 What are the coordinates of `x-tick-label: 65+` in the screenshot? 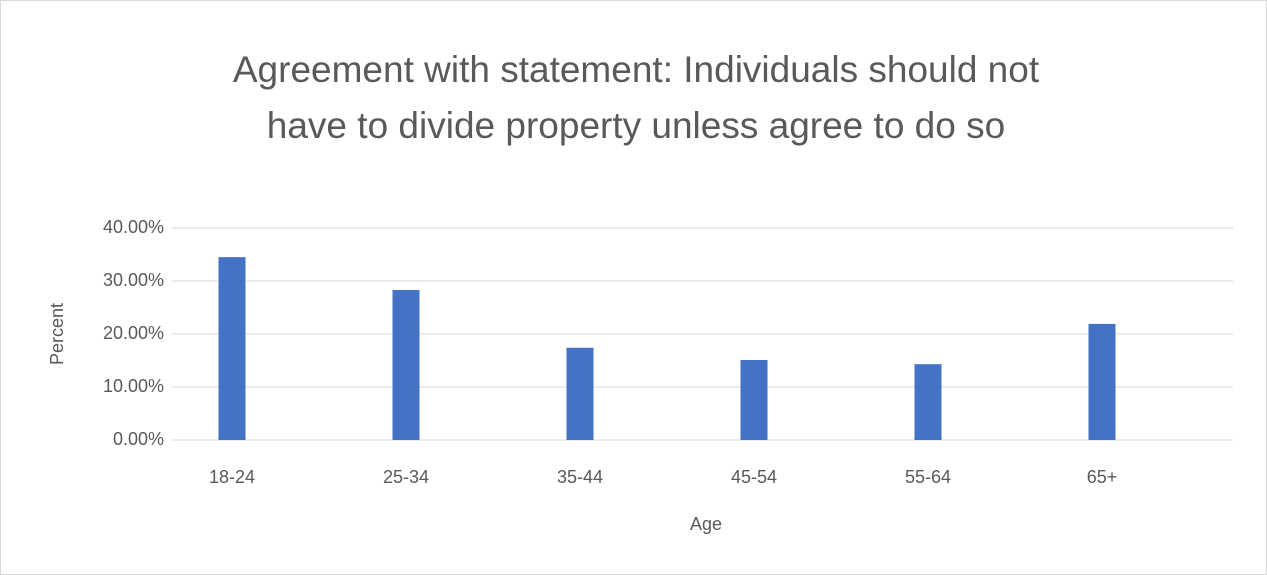 It's located at (1102, 477).